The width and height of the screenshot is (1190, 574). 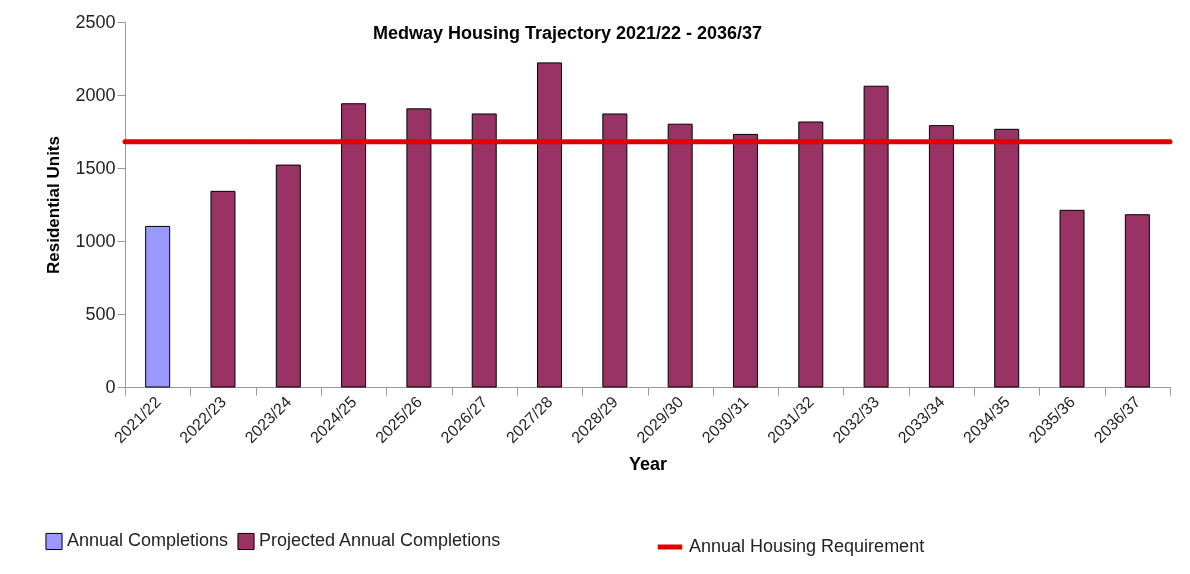 What do you see at coordinates (95, 240) in the screenshot?
I see `y-tick-label: 1000` at bounding box center [95, 240].